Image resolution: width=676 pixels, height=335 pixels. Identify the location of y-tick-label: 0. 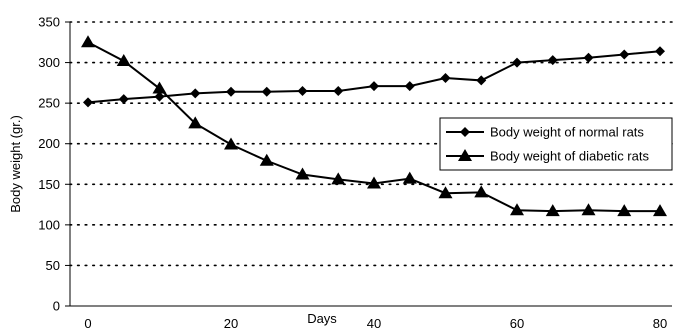
(56, 306).